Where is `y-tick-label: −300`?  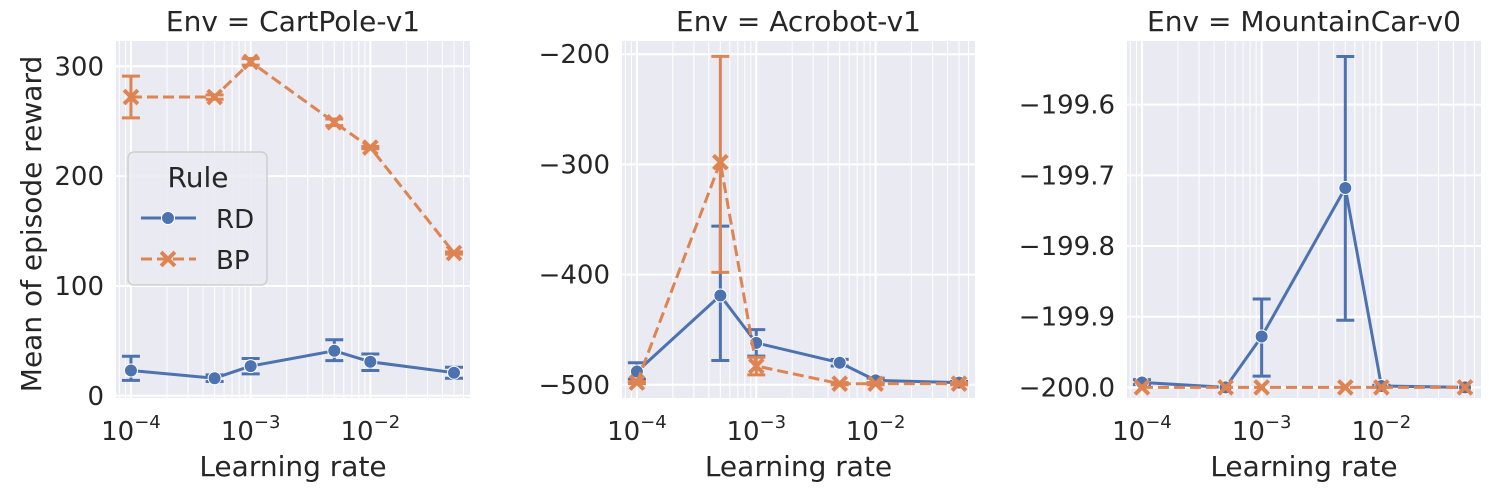
y-tick-label: −300 is located at coordinates (574, 165).